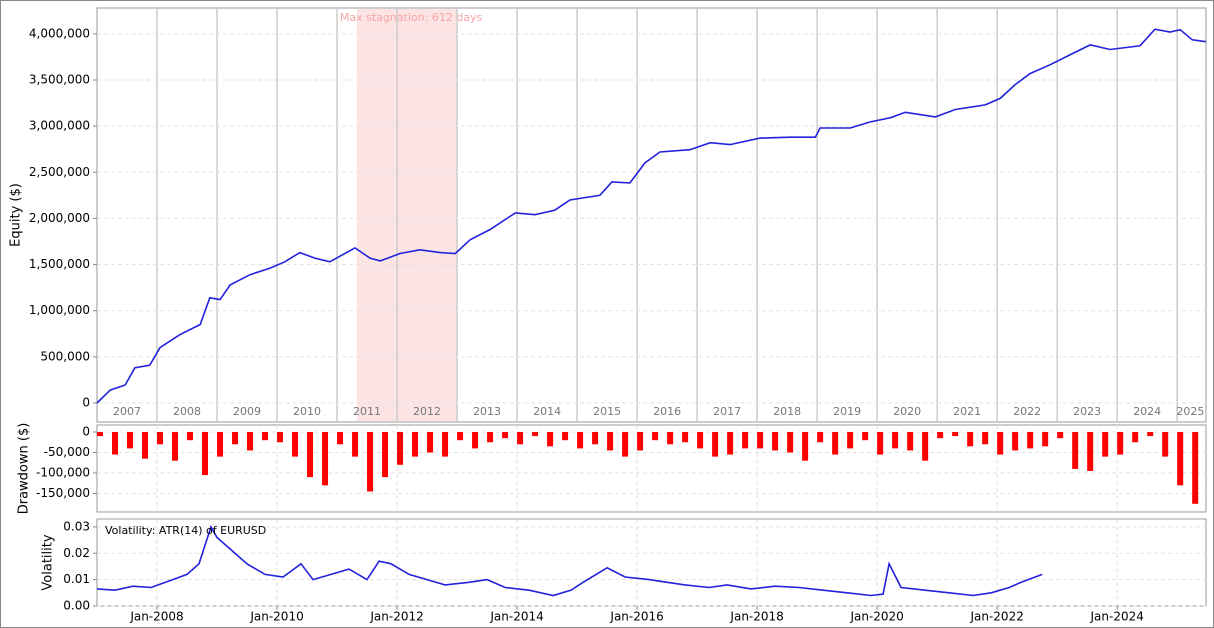 The width and height of the screenshot is (1214, 628). I want to click on plot-area, so click(651, 562).